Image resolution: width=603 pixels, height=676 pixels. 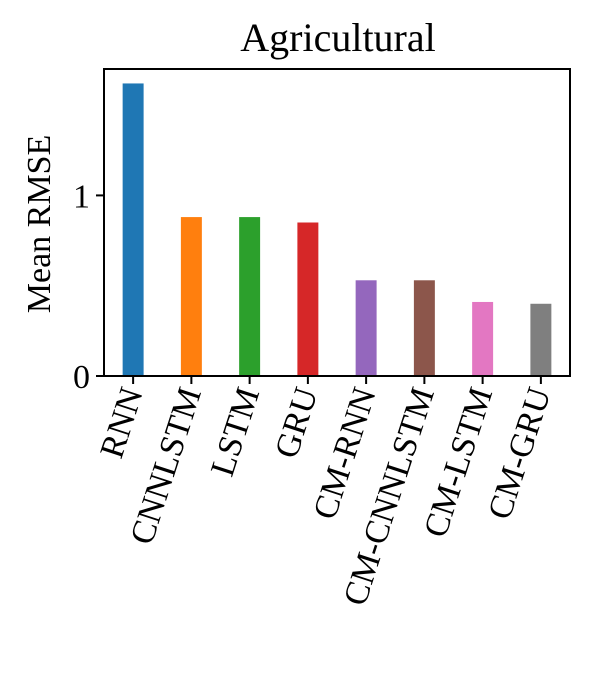 I want to click on bar-rnn, so click(x=133, y=230).